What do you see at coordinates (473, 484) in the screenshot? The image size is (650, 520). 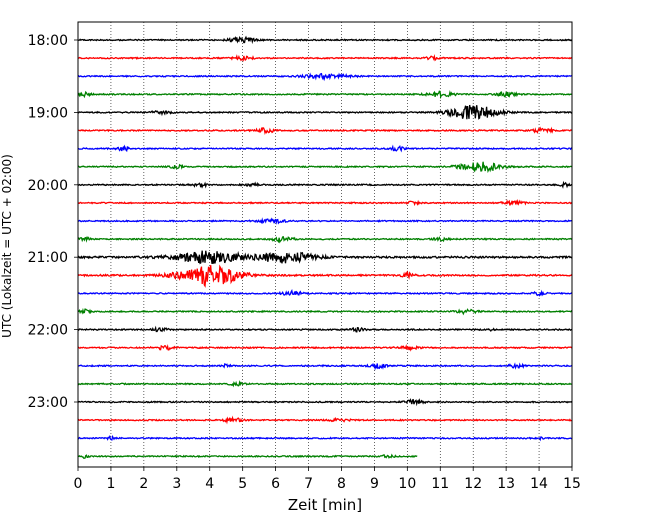 I see `x-tick-label-12: 12` at bounding box center [473, 484].